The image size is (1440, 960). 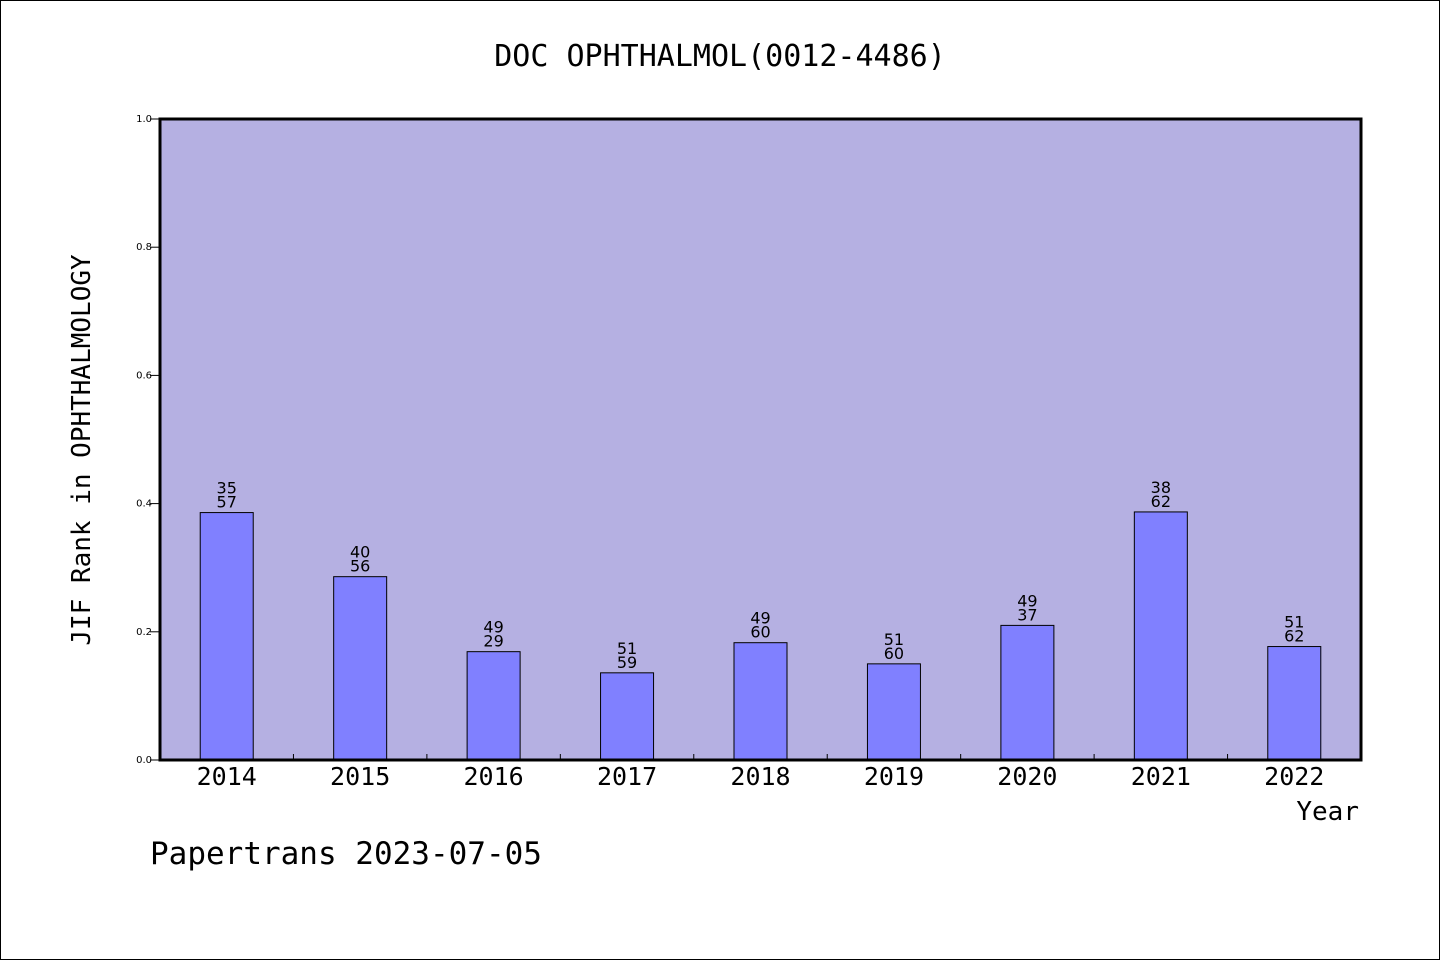 What do you see at coordinates (82, 450) in the screenshot?
I see `y-axis-label: JIF Rank in OPHTHALMOLOGY` at bounding box center [82, 450].